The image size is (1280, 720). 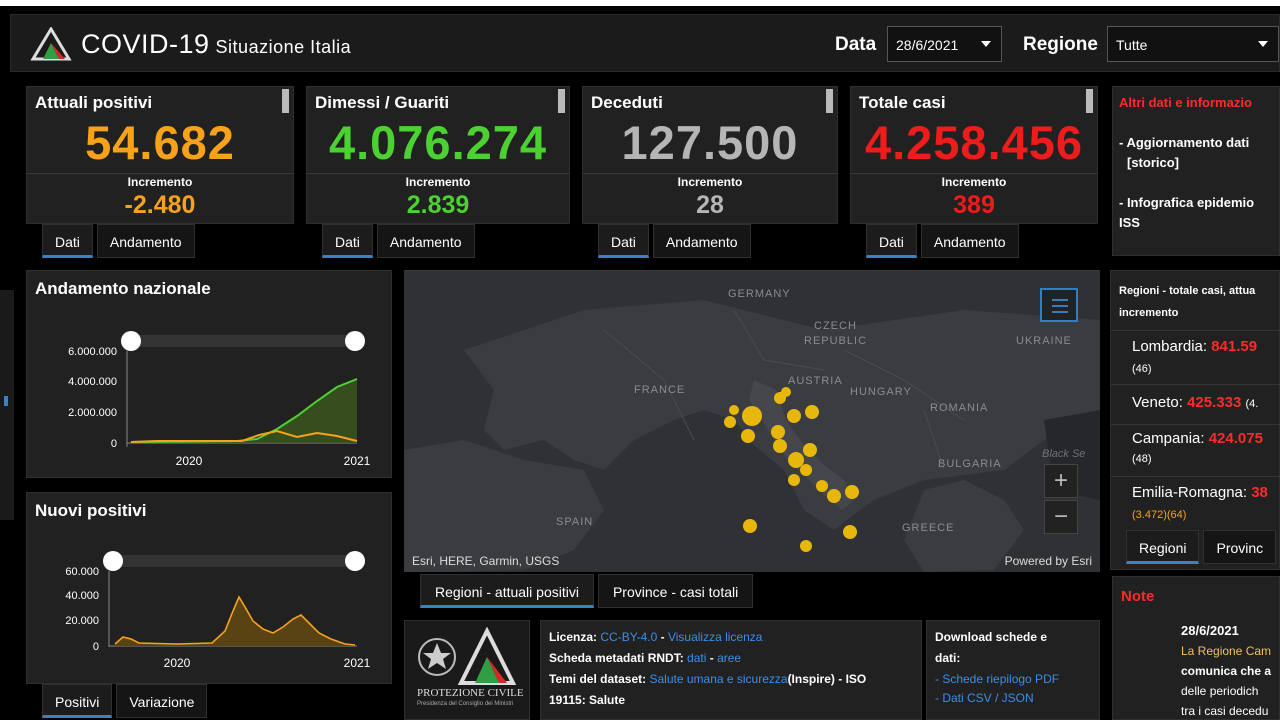 What do you see at coordinates (160, 205) in the screenshot?
I see `kpi-increment-value: -2.480` at bounding box center [160, 205].